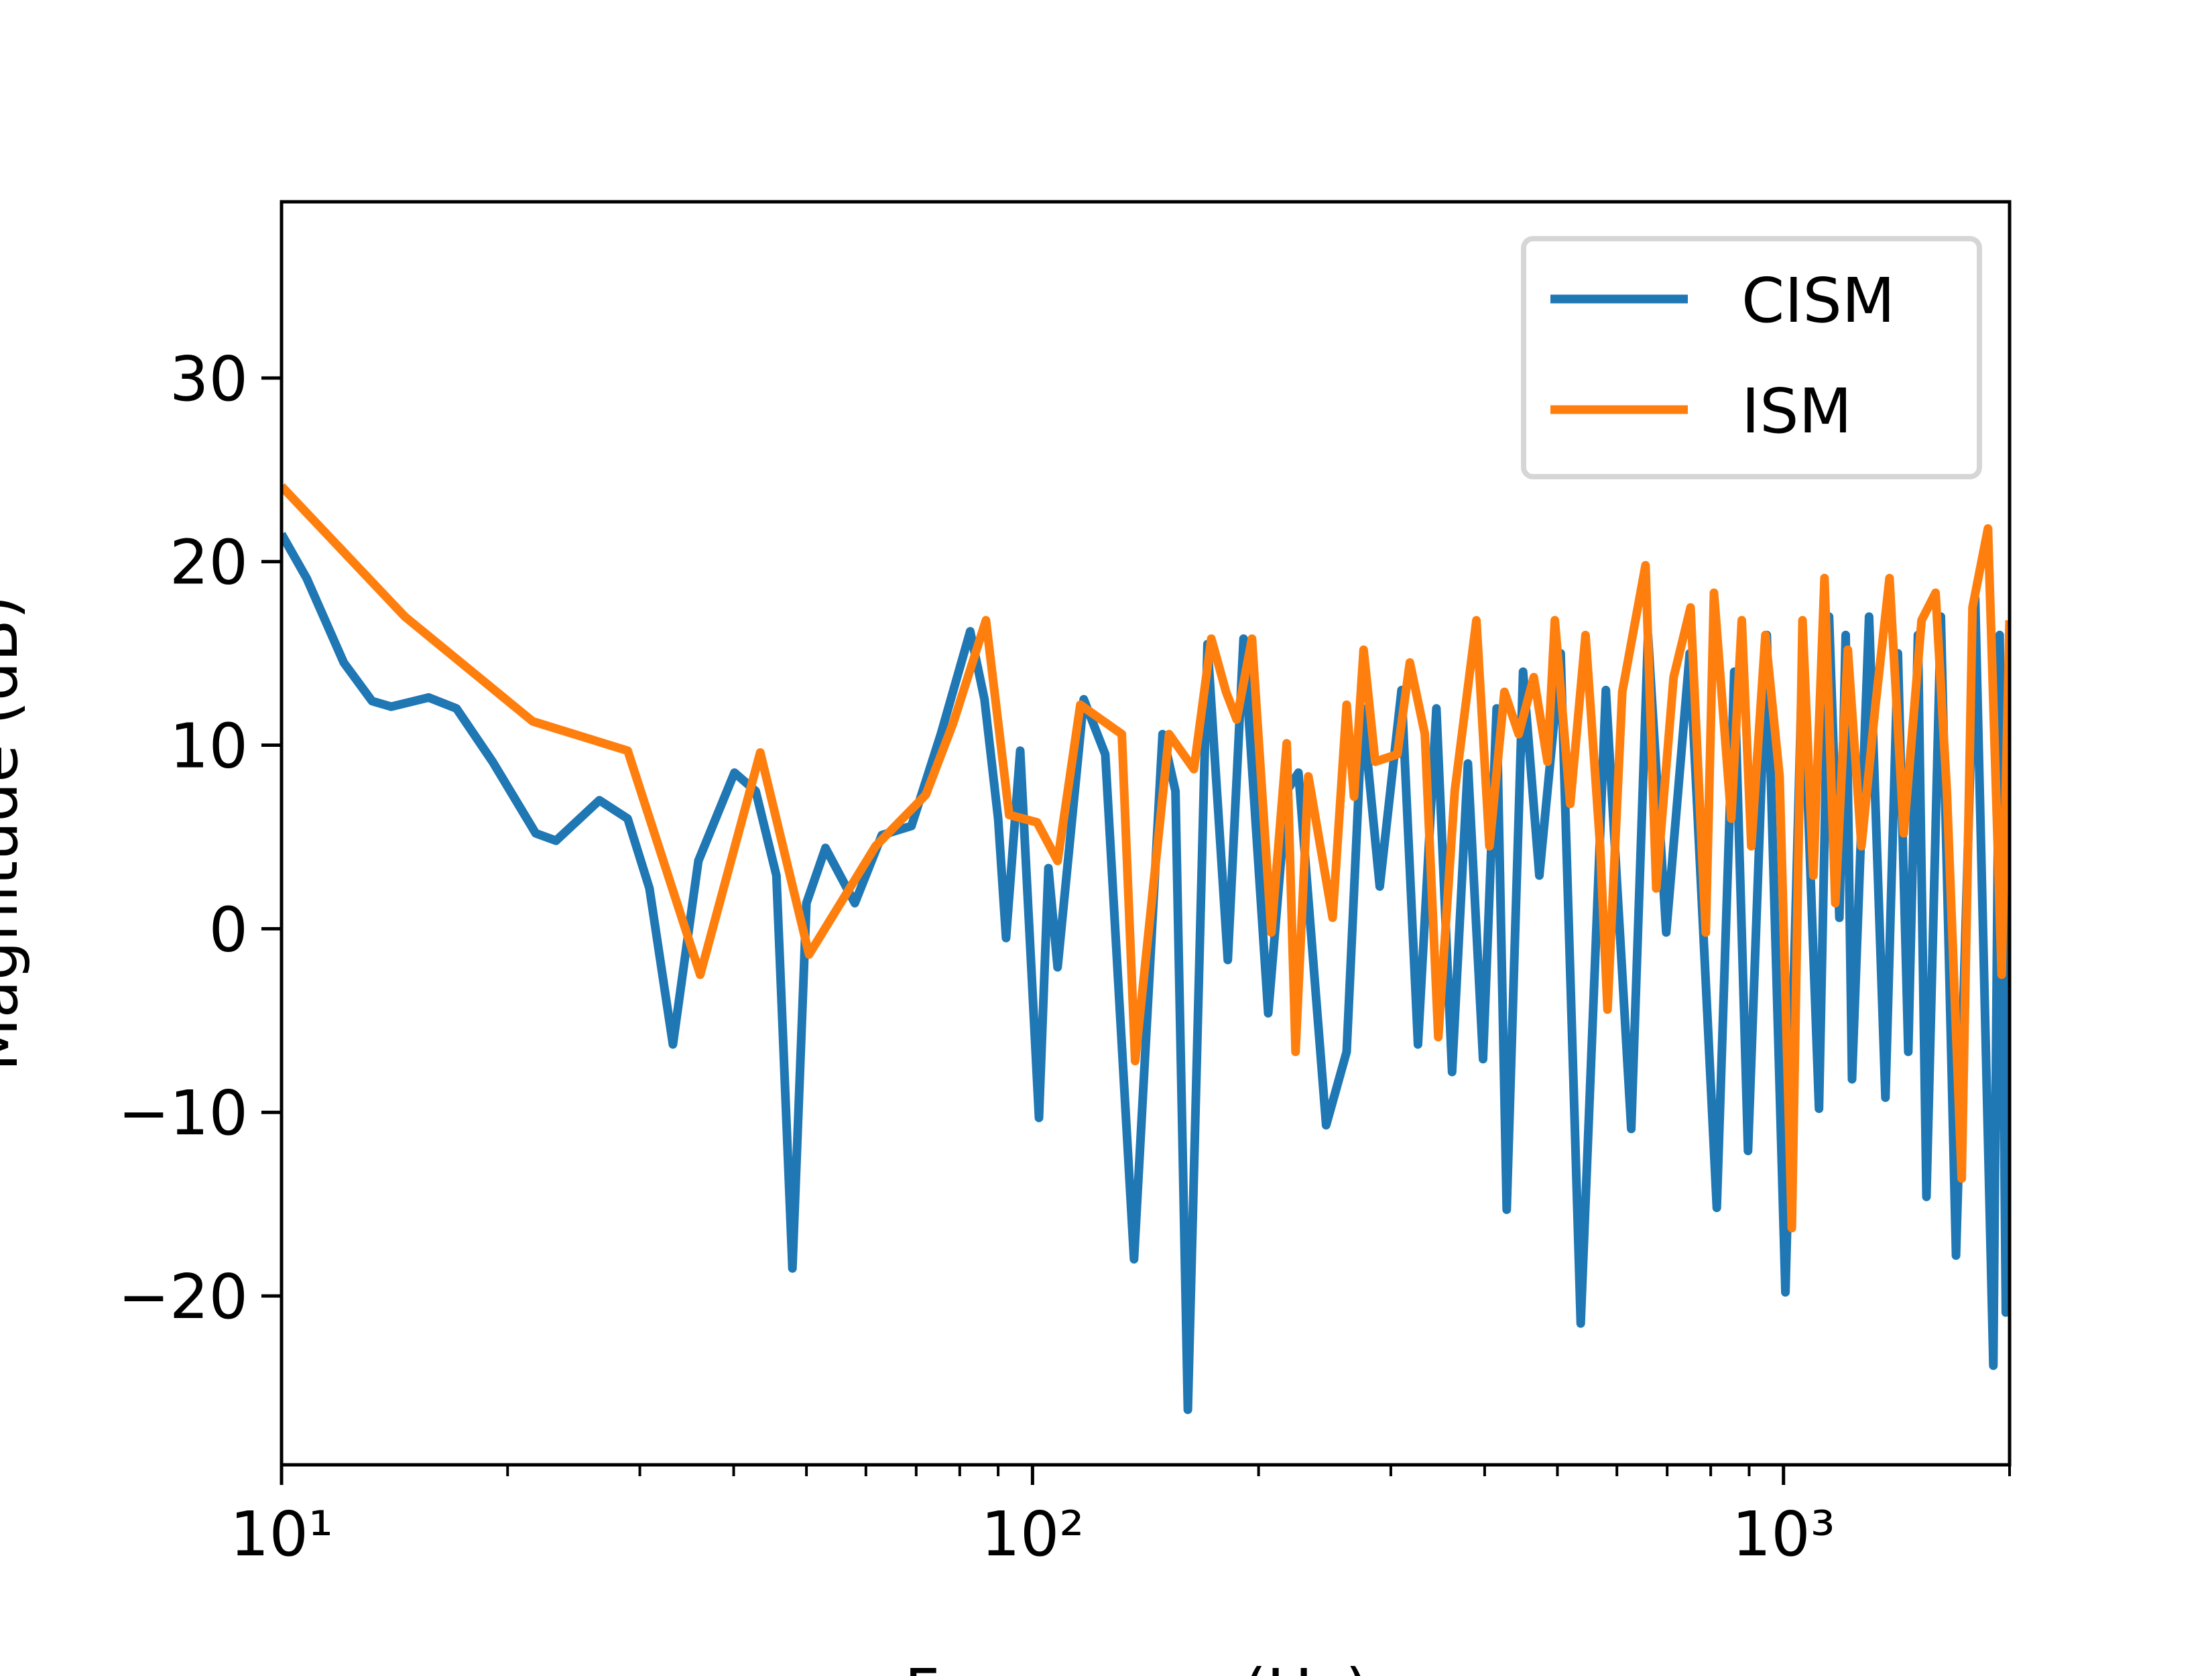 Image resolution: width=2212 pixels, height=1676 pixels. Describe the element at coordinates (1032, 1534) in the screenshot. I see `x-tick-label: 10²` at that location.